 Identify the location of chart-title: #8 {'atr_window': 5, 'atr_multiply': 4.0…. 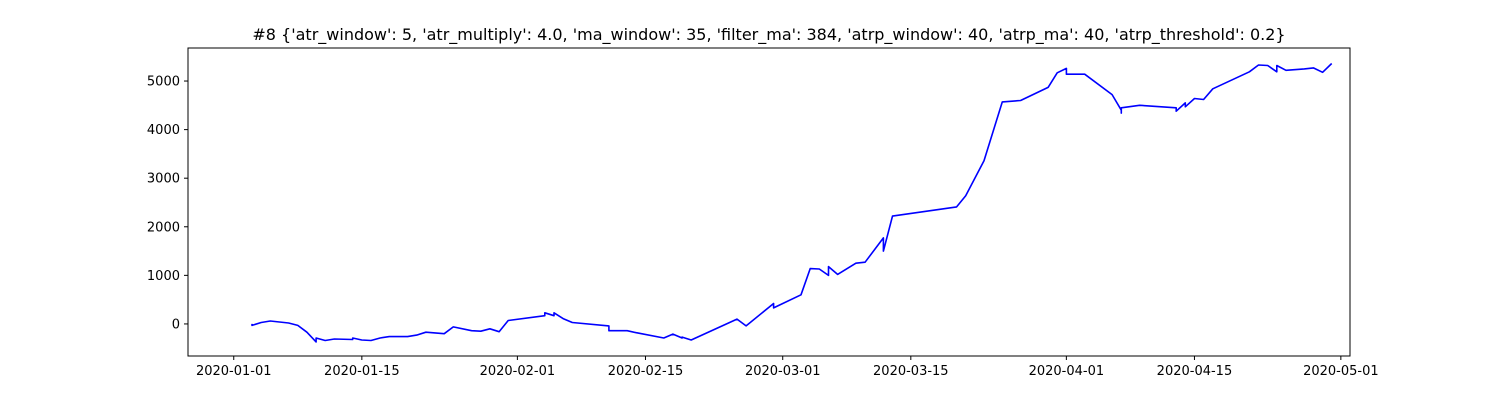
(768, 35).